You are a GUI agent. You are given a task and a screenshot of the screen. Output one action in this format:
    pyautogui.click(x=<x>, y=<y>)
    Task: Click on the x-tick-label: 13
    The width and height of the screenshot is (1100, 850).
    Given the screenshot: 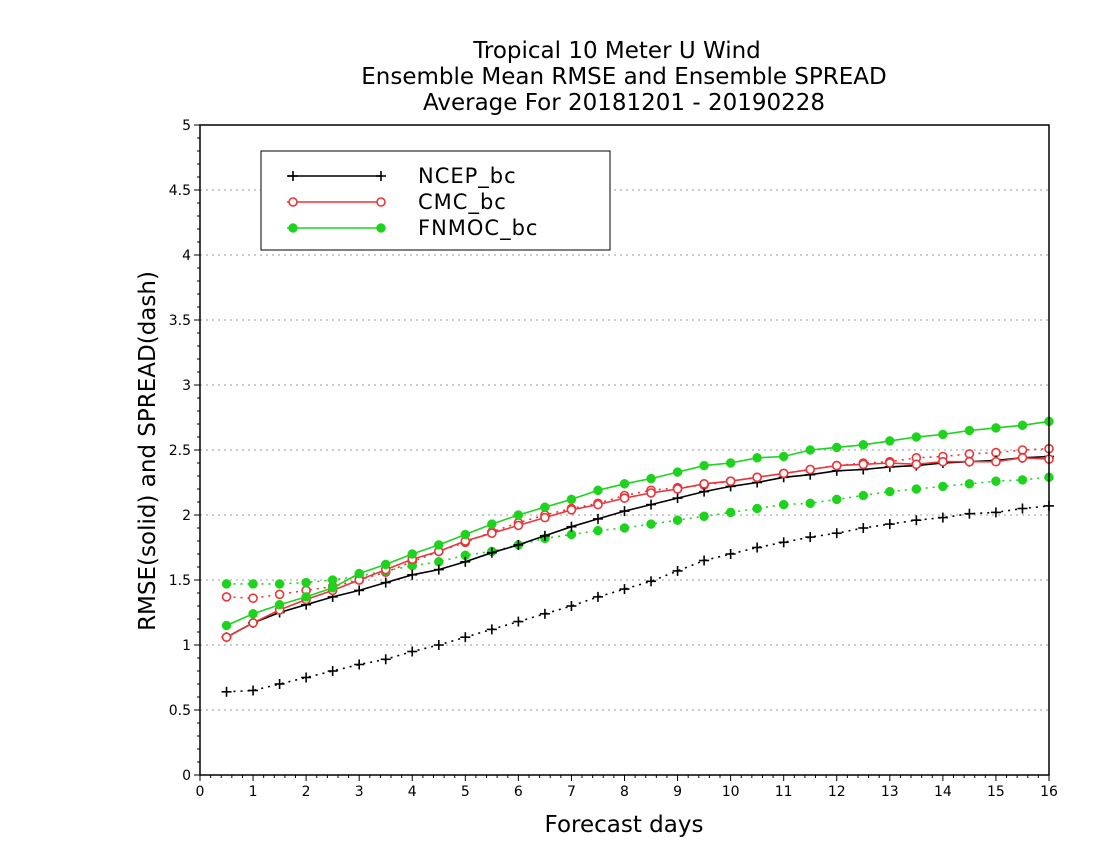 What is the action you would take?
    pyautogui.click(x=890, y=792)
    